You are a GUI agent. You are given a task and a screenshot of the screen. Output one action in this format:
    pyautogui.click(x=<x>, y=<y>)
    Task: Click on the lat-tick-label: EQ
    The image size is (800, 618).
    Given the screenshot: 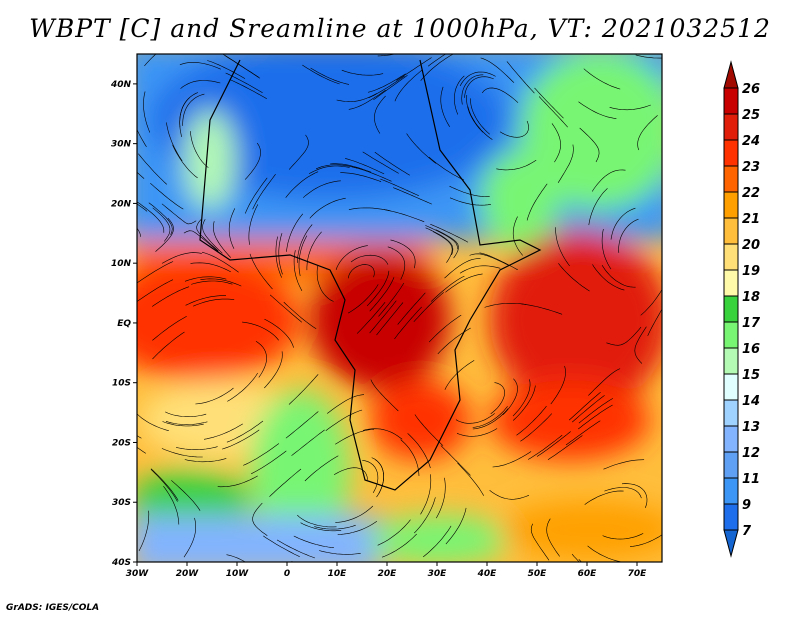 What is the action you would take?
    pyautogui.click(x=124, y=324)
    